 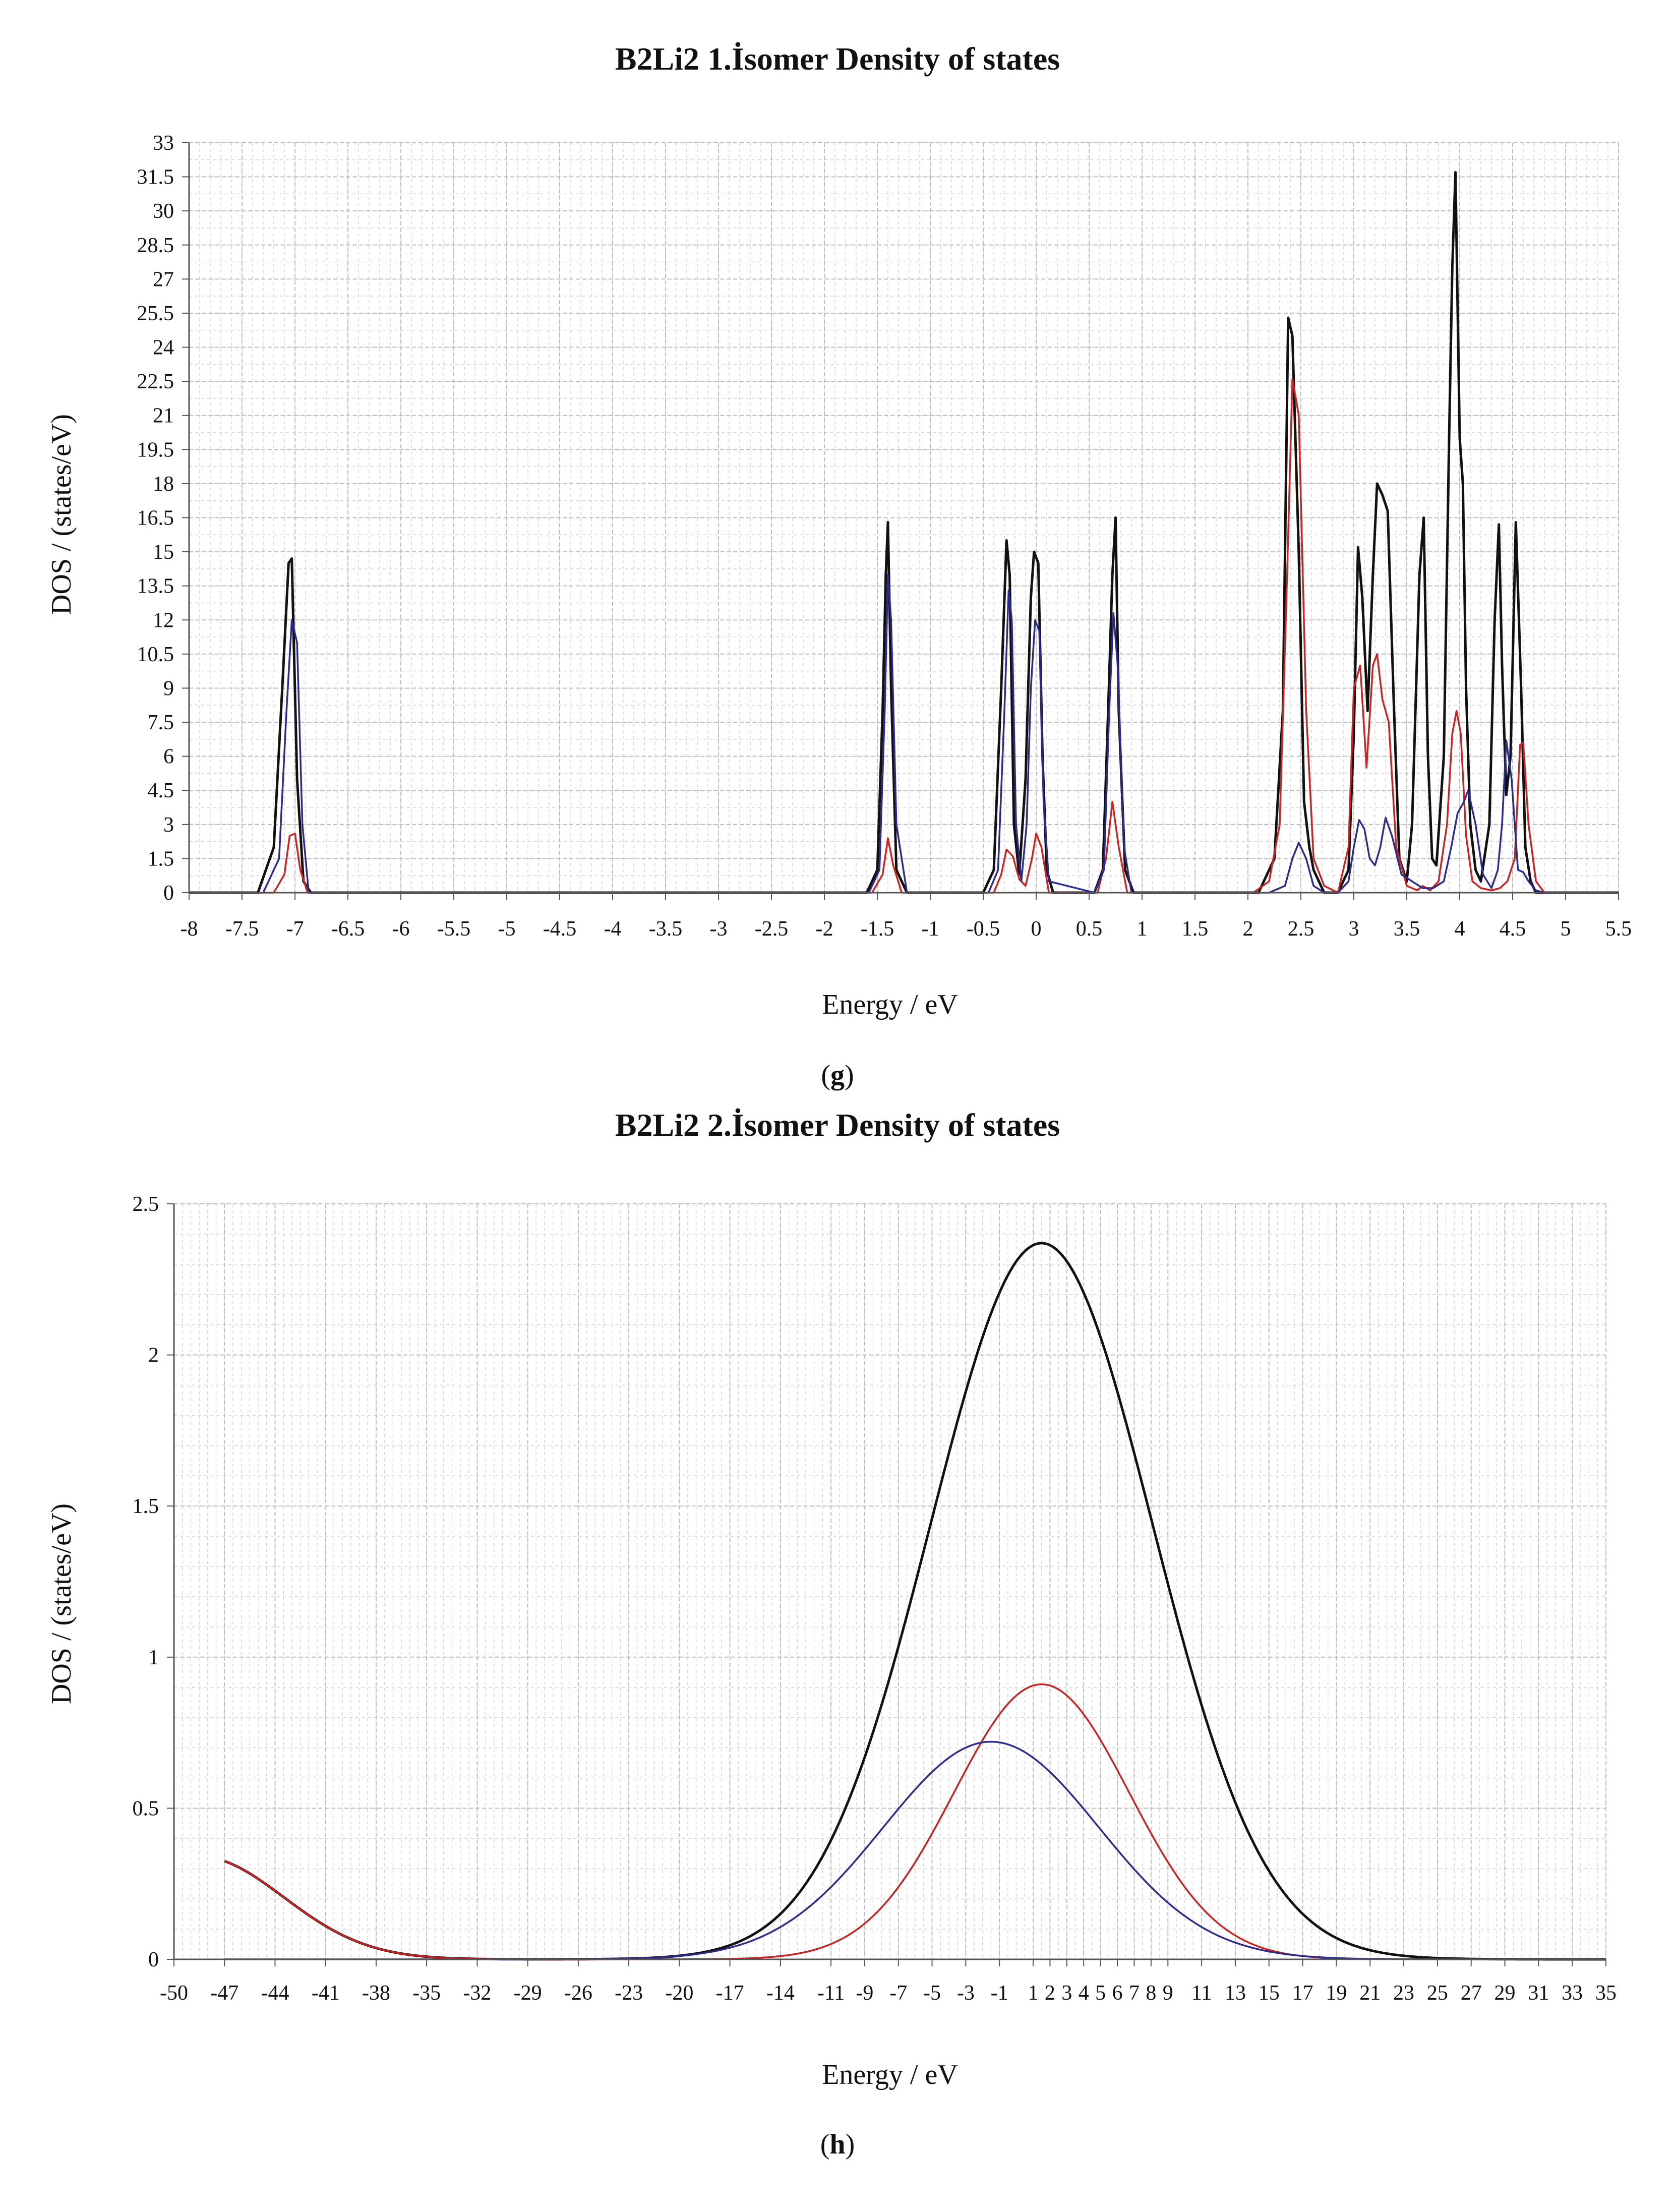 What do you see at coordinates (426, 1993) in the screenshot?
I see `x-tick-label: -35` at bounding box center [426, 1993].